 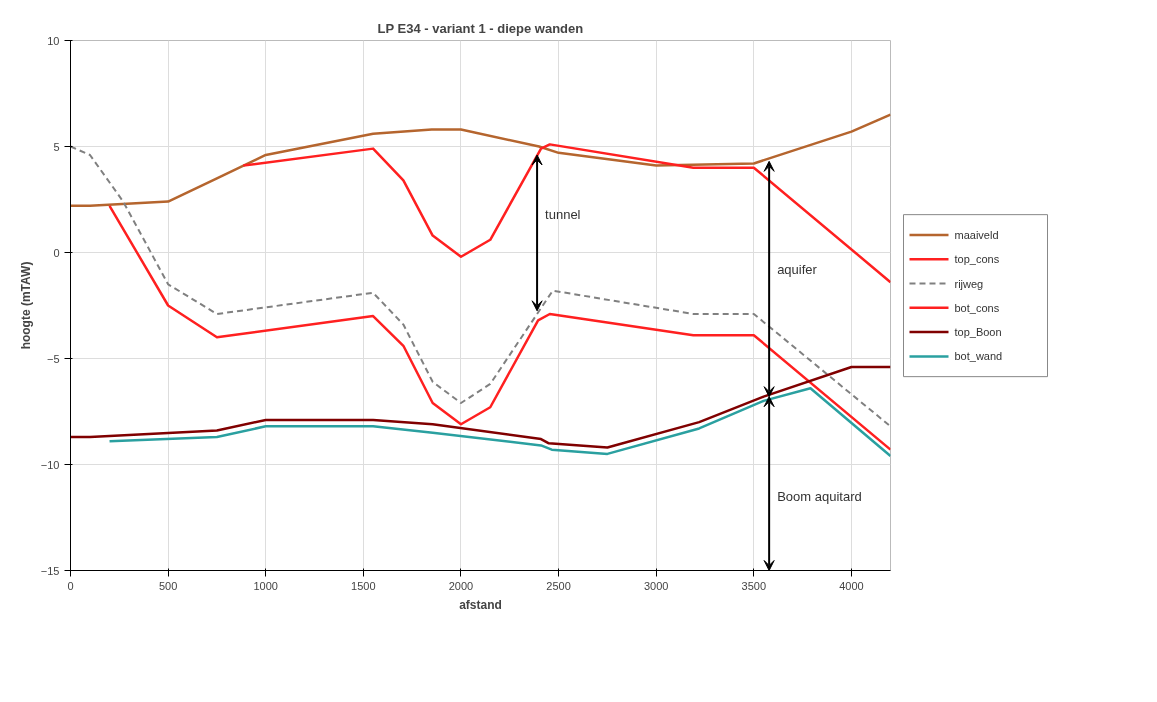 What do you see at coordinates (168, 585) in the screenshot?
I see `x-tick-label: 500` at bounding box center [168, 585].